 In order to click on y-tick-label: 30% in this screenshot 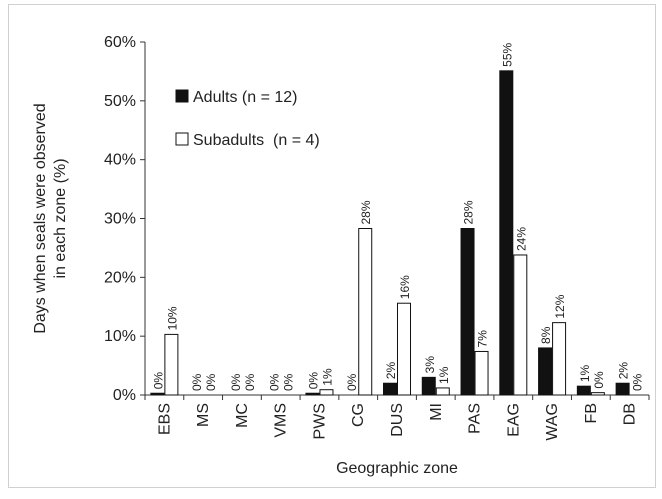, I will do `click(120, 219)`.